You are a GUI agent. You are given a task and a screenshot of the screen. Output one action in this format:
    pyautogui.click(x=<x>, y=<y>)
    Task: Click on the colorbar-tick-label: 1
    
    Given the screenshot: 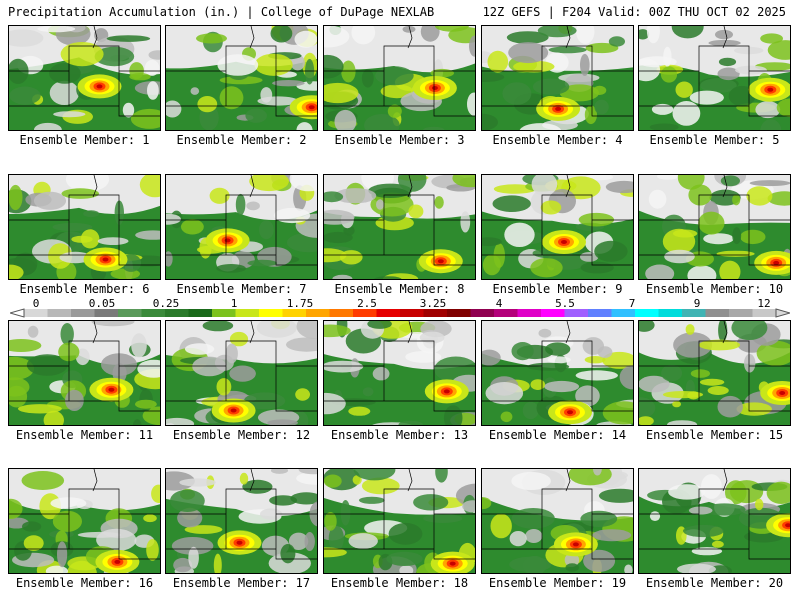 What is the action you would take?
    pyautogui.click(x=234, y=303)
    